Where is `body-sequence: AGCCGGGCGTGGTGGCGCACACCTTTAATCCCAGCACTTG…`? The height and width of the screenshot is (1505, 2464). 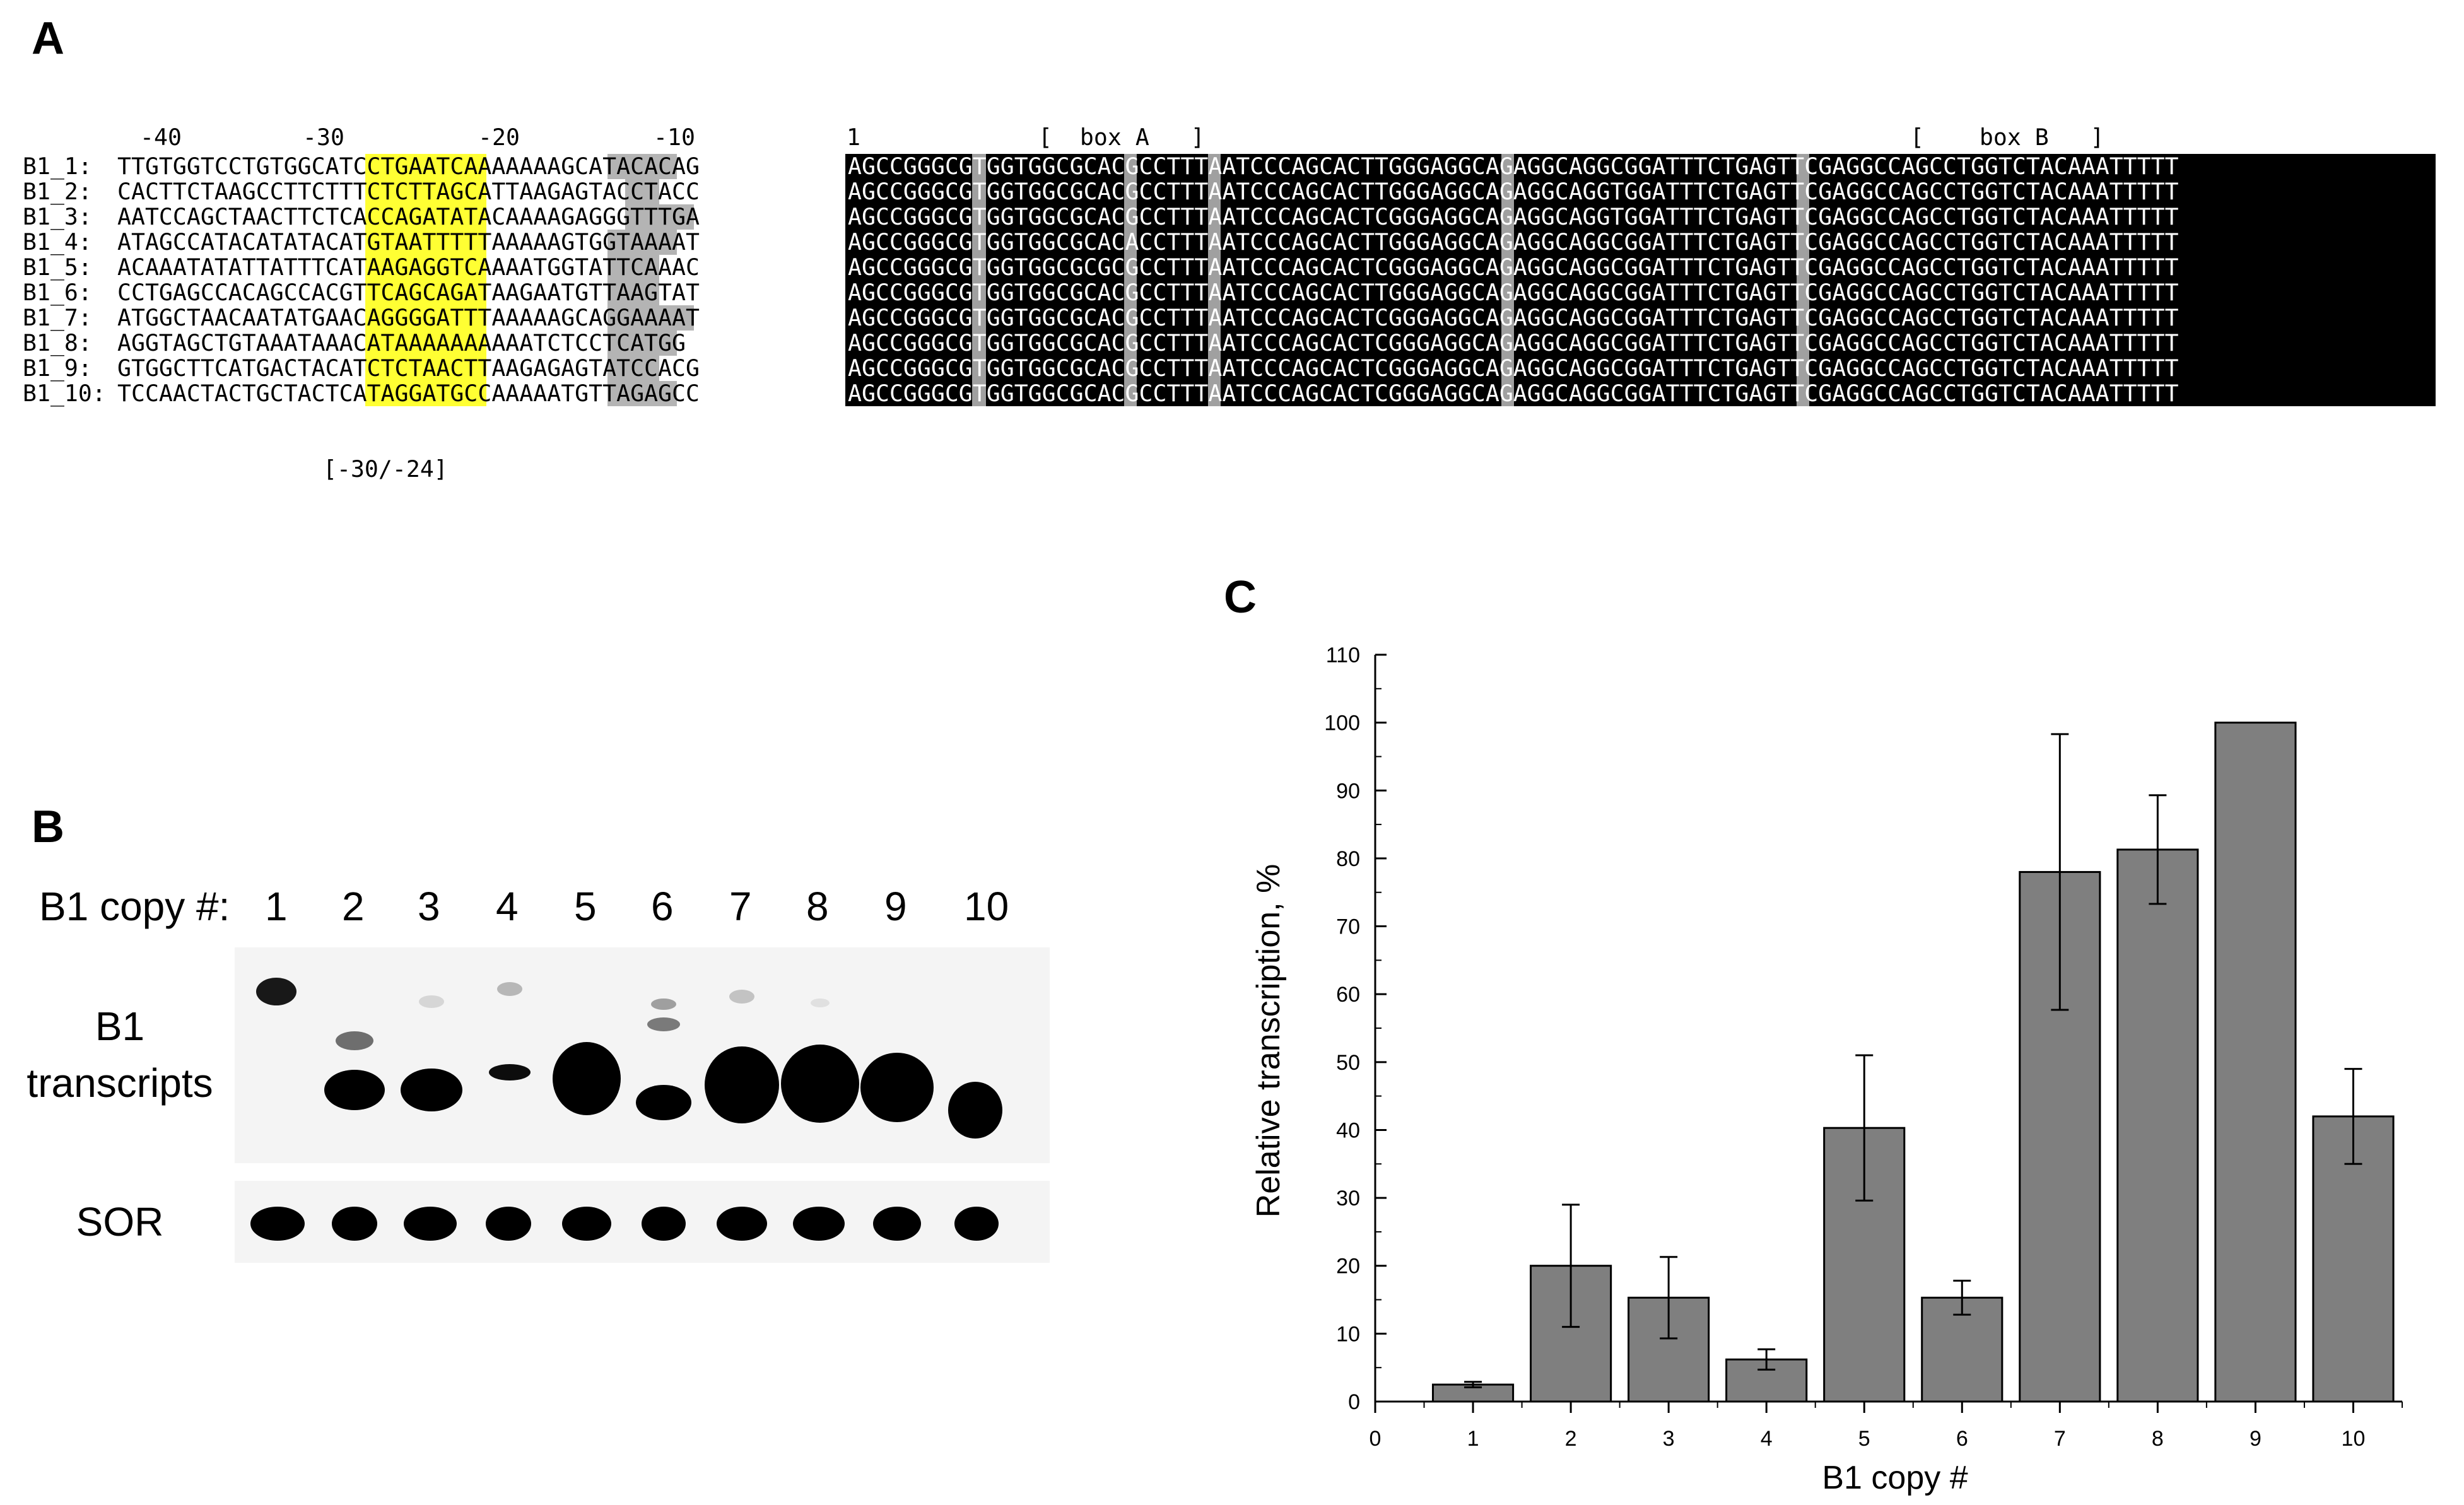
body-sequence: AGCCGGGCGTGGTGGCGCACACCTTTAATCCCAGCACTTG… is located at coordinates (1513, 242).